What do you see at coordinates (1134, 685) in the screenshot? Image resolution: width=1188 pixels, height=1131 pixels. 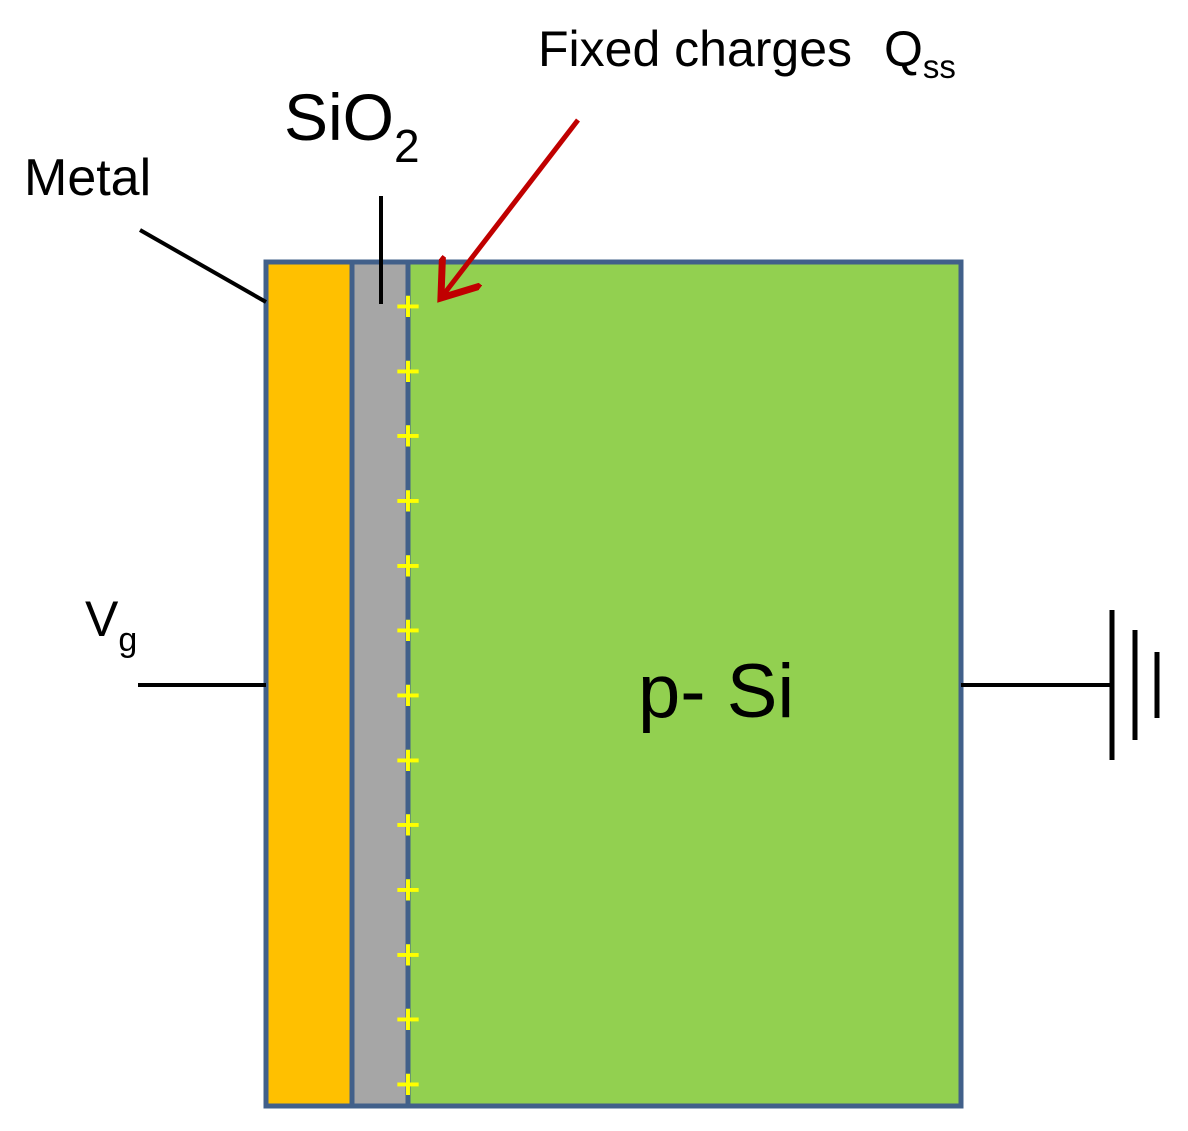 I see `ground-icon` at bounding box center [1134, 685].